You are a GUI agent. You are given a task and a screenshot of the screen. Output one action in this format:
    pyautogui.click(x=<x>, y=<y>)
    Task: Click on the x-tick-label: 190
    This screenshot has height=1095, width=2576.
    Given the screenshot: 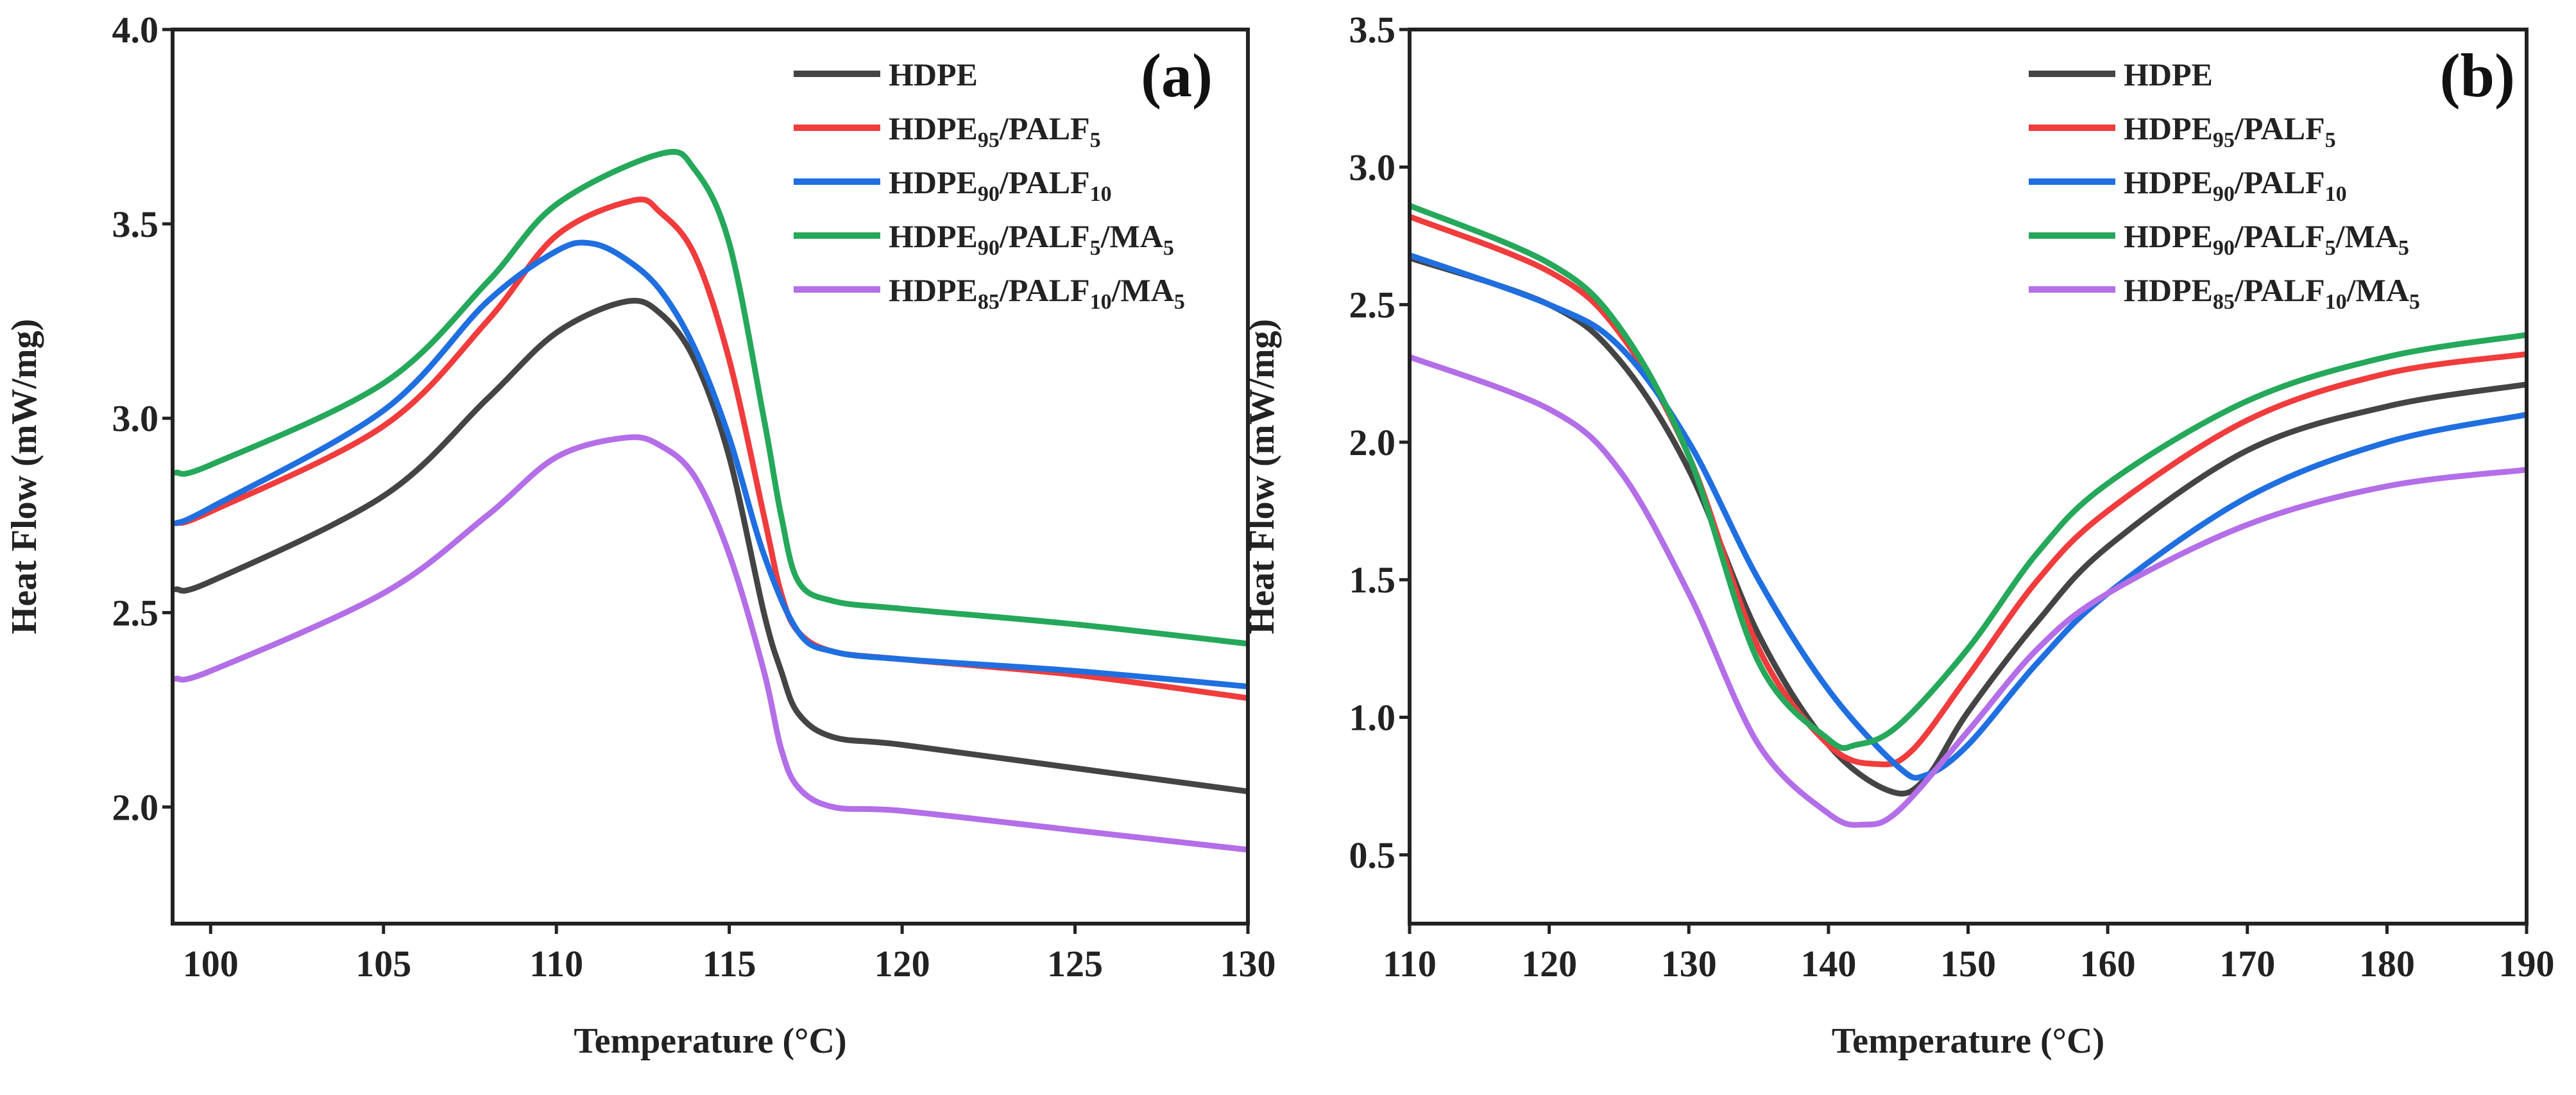 What is the action you would take?
    pyautogui.click(x=2527, y=964)
    